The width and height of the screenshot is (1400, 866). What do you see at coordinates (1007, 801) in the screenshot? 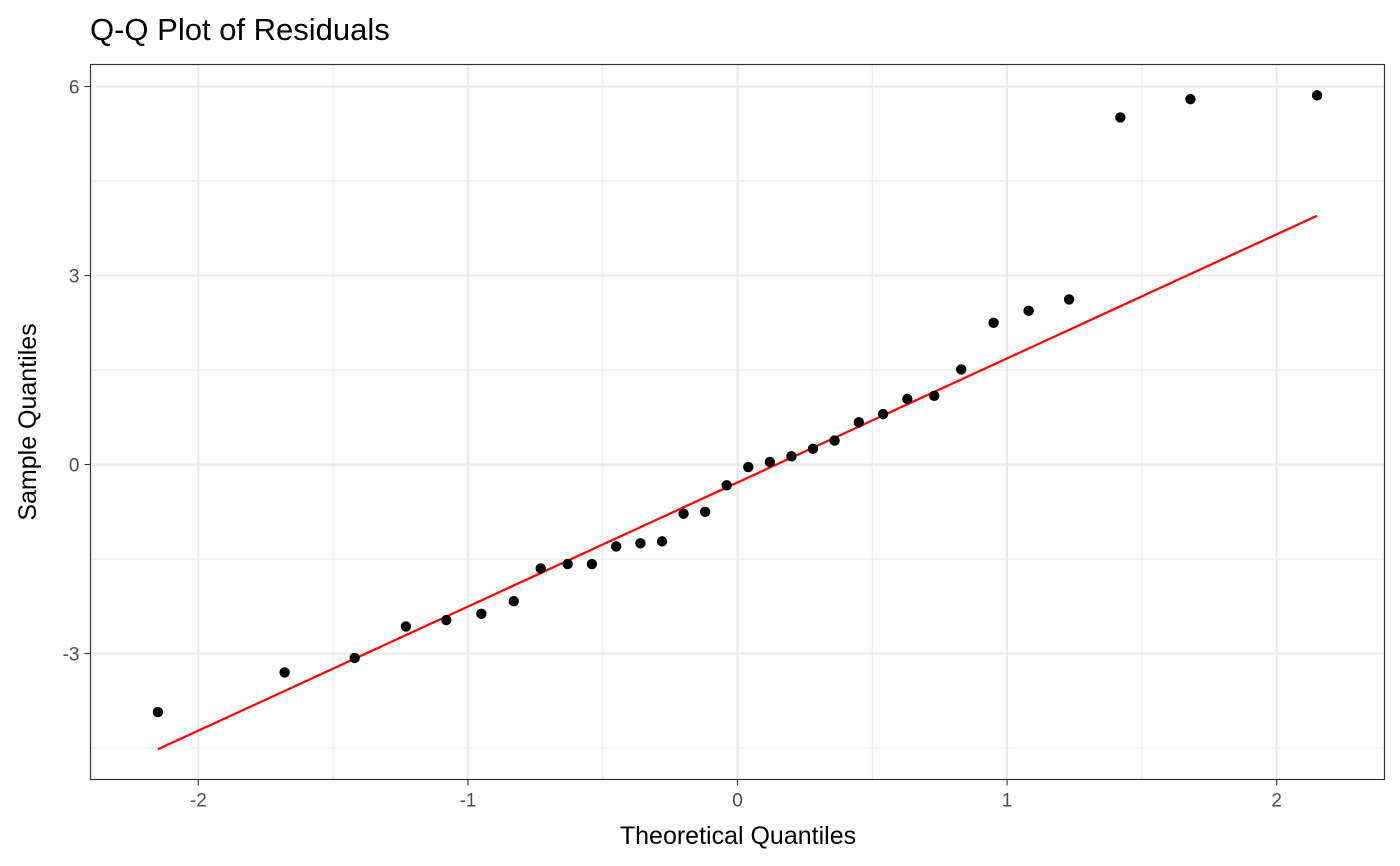
I see `x-tick-label: 1` at bounding box center [1007, 801].